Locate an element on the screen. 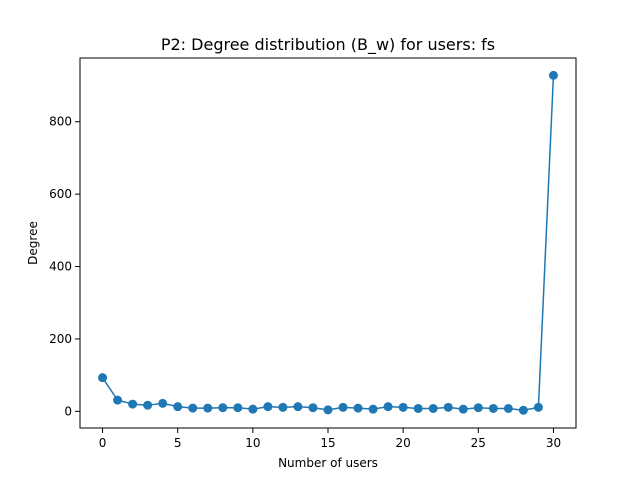  x-tick-label: 30 is located at coordinates (553, 443).